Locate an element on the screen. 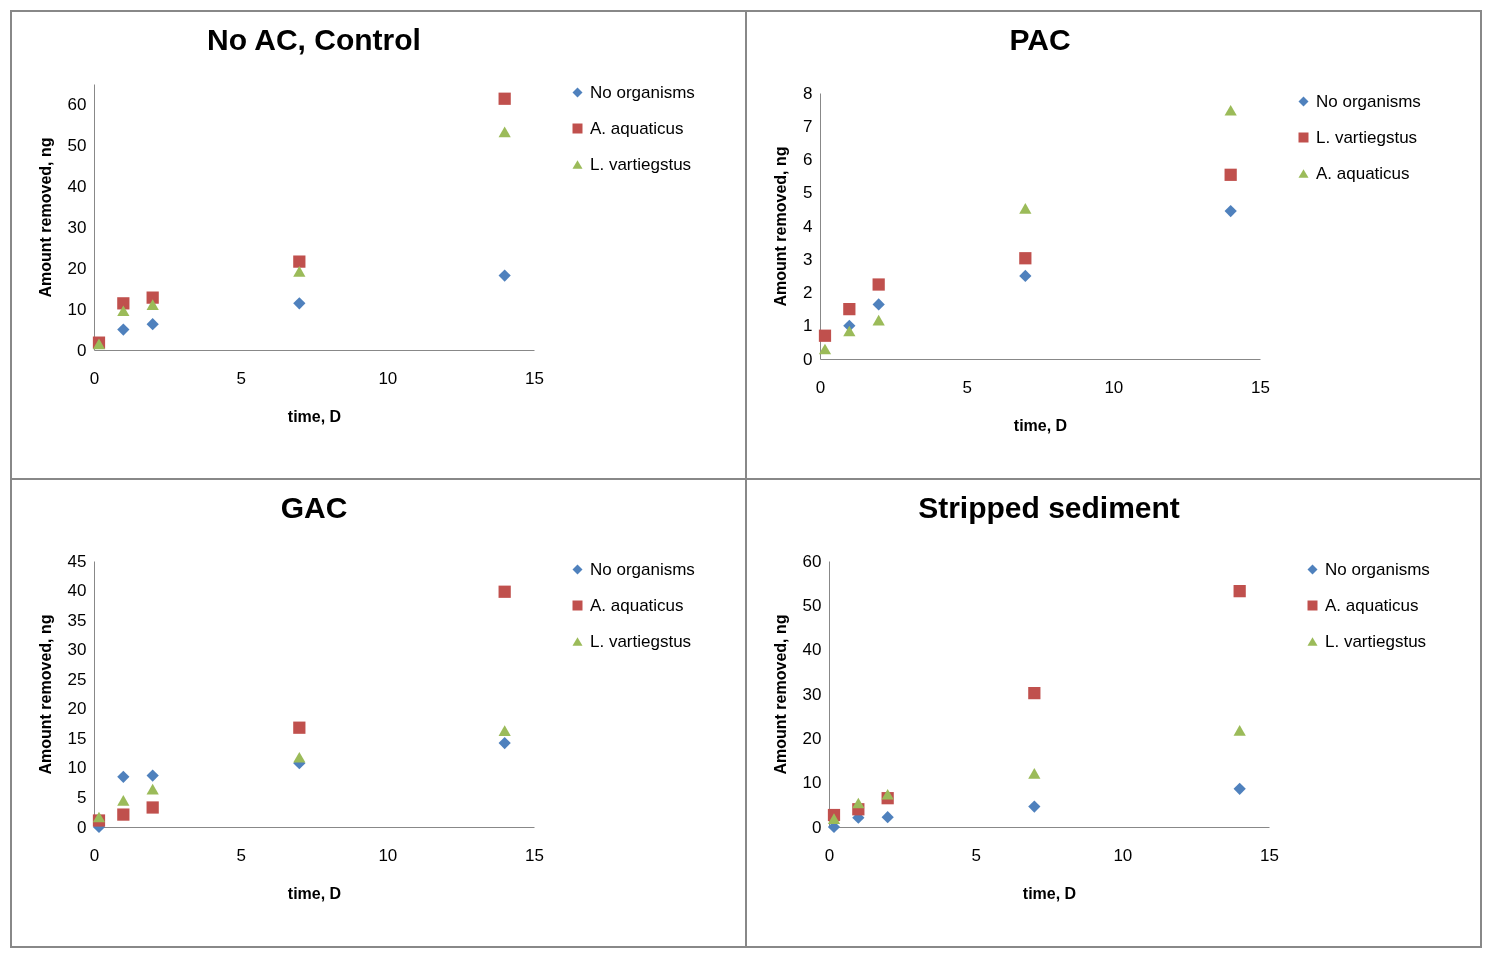 This screenshot has width=1485, height=954. y-tick-label: 35 is located at coordinates (77, 620).